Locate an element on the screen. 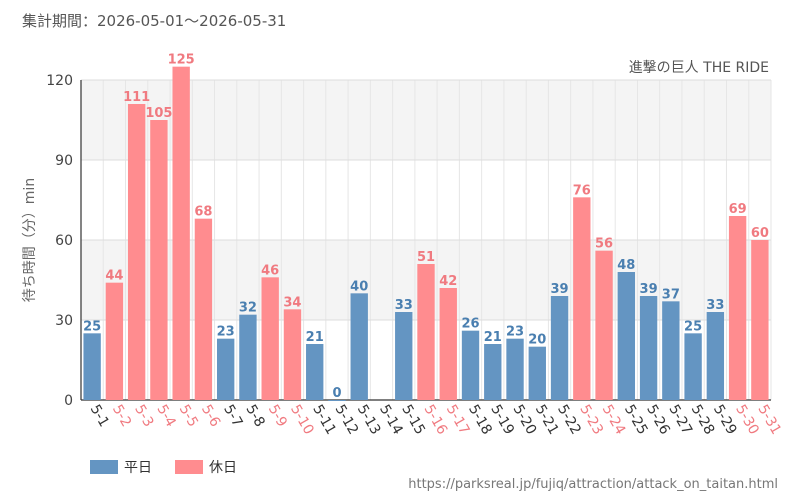 This screenshot has width=800, height=500. bar-value-label: 60 is located at coordinates (760, 233).